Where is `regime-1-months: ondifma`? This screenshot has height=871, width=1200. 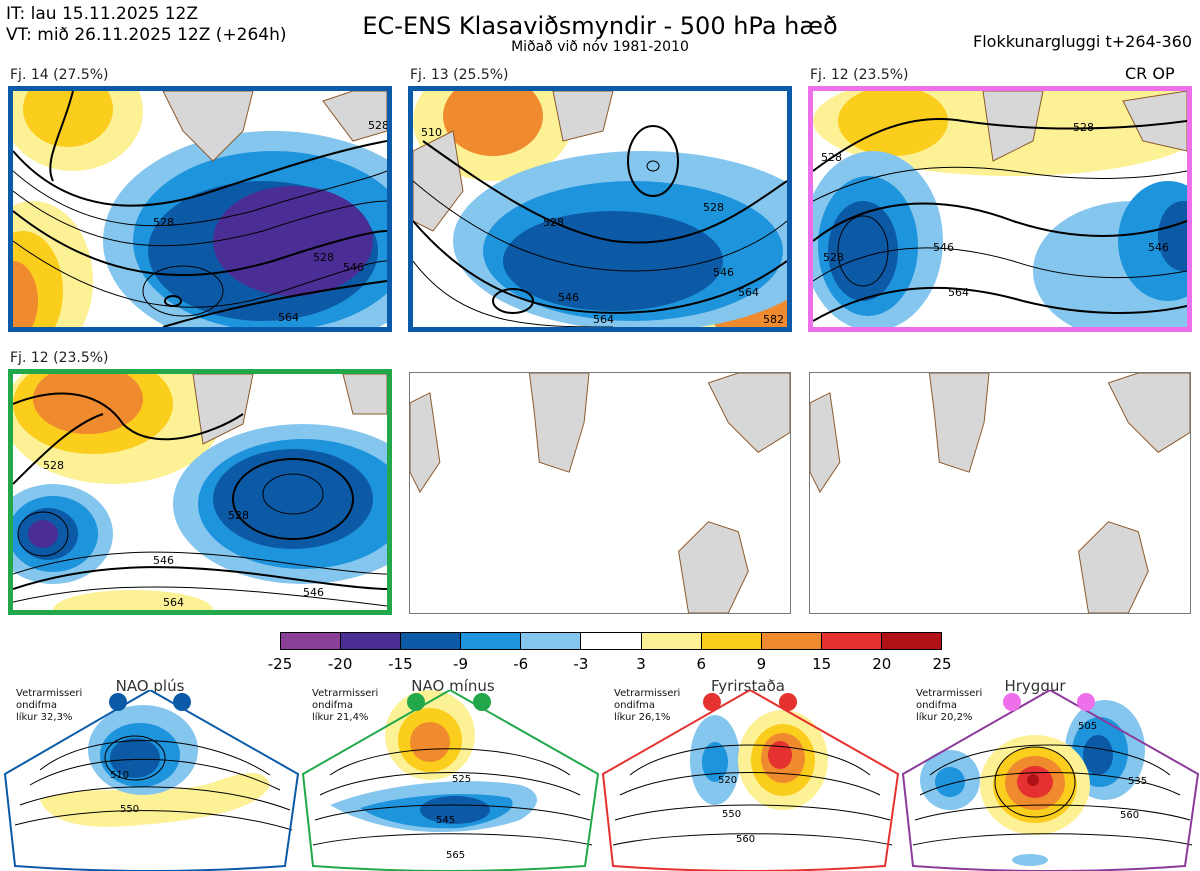
regime-1-months: ondifma is located at coordinates (36, 705).